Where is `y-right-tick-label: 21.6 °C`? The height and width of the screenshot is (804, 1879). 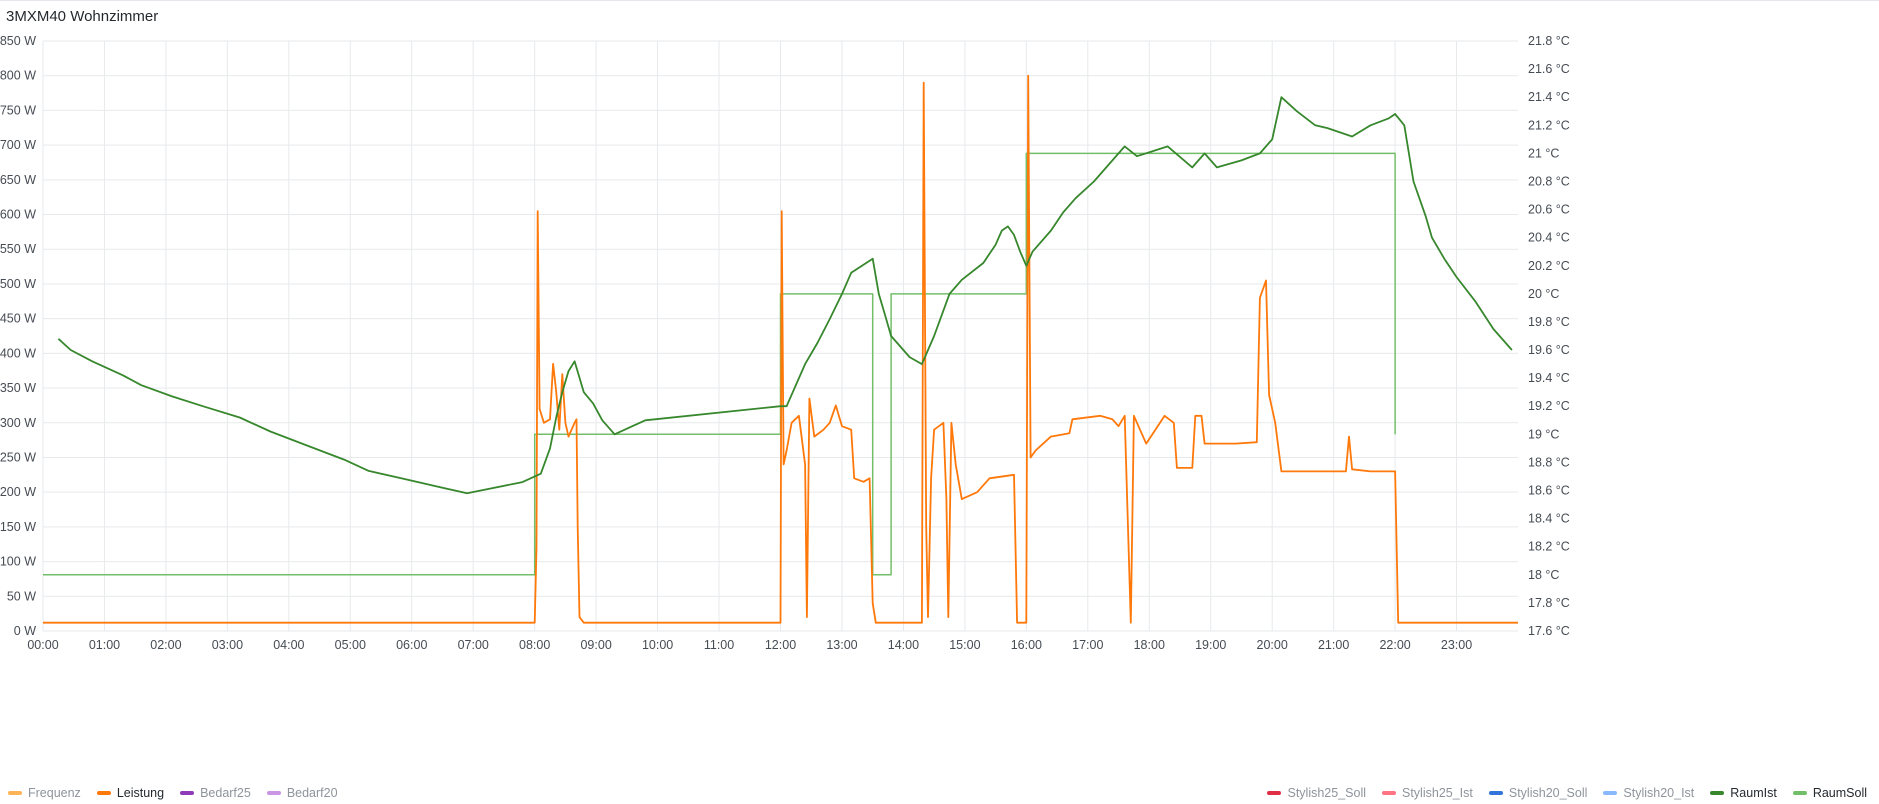
y-right-tick-label: 21.6 °C is located at coordinates (1549, 69).